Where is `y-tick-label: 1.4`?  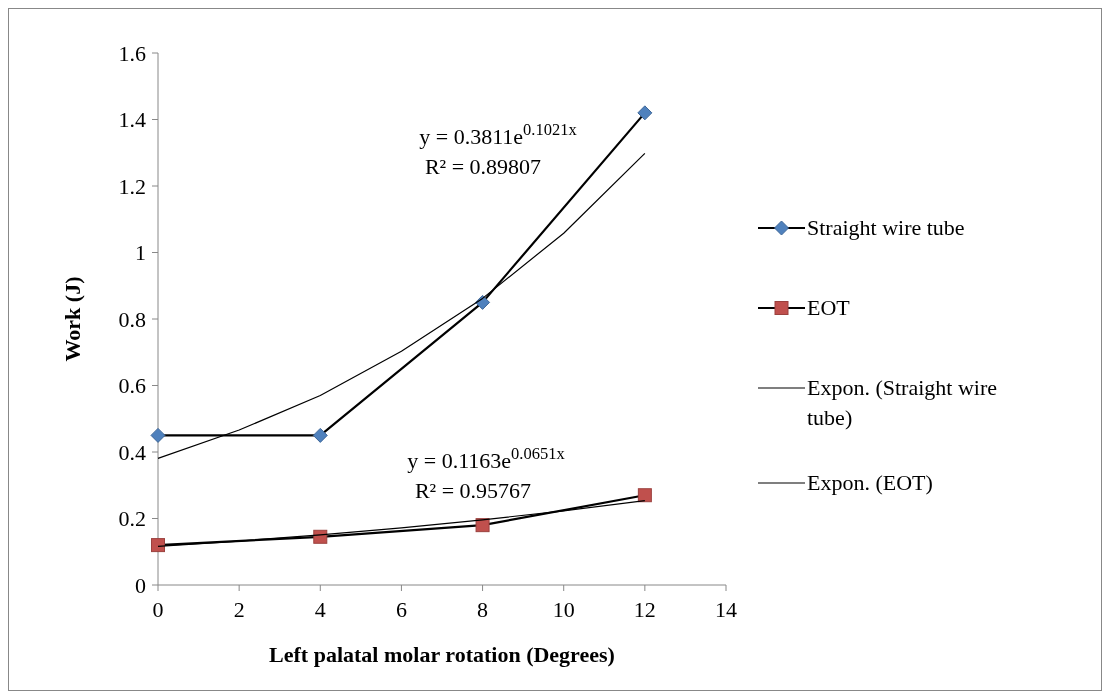
y-tick-label: 1.4 is located at coordinates (132, 120).